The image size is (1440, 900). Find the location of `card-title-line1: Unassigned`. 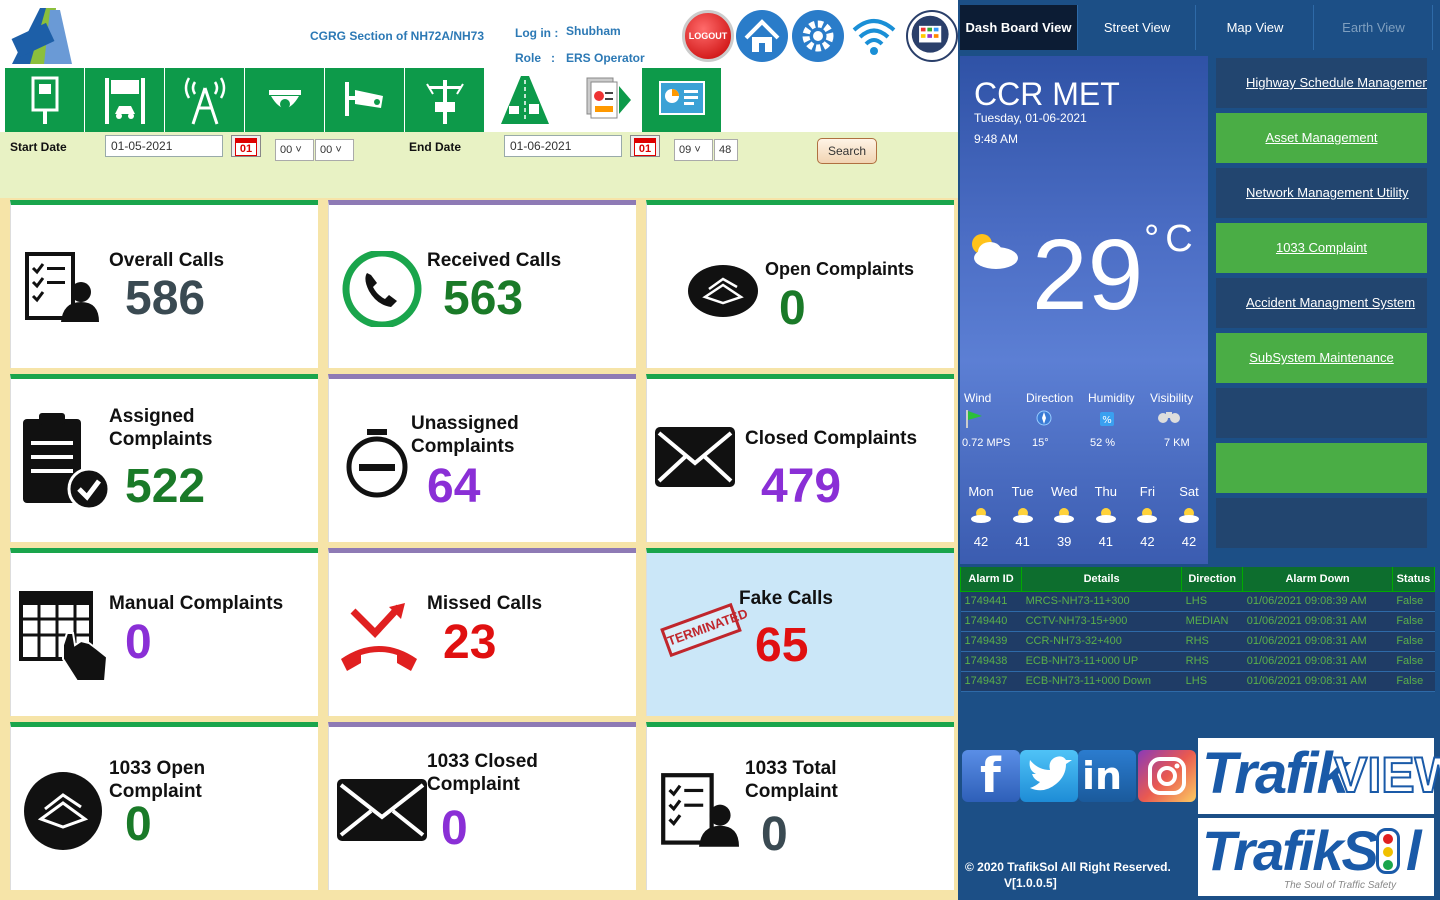

card-title-line1: Unassigned is located at coordinates (465, 423).